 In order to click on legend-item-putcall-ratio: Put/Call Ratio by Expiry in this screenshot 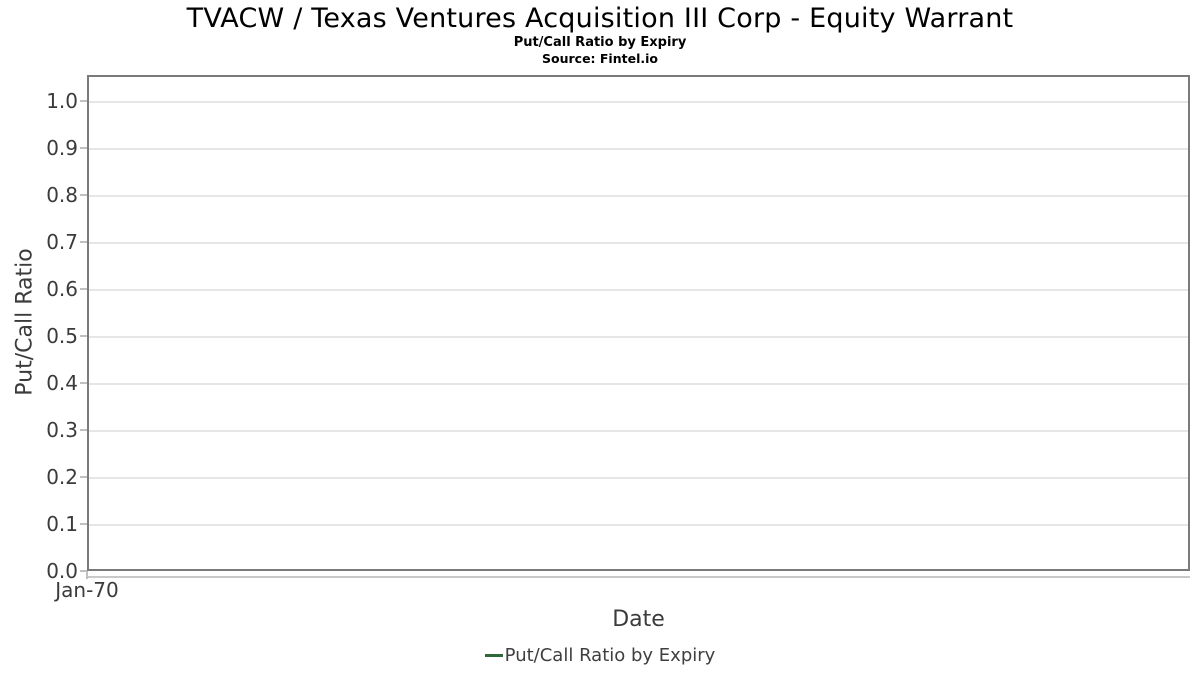, I will do `click(600, 655)`.